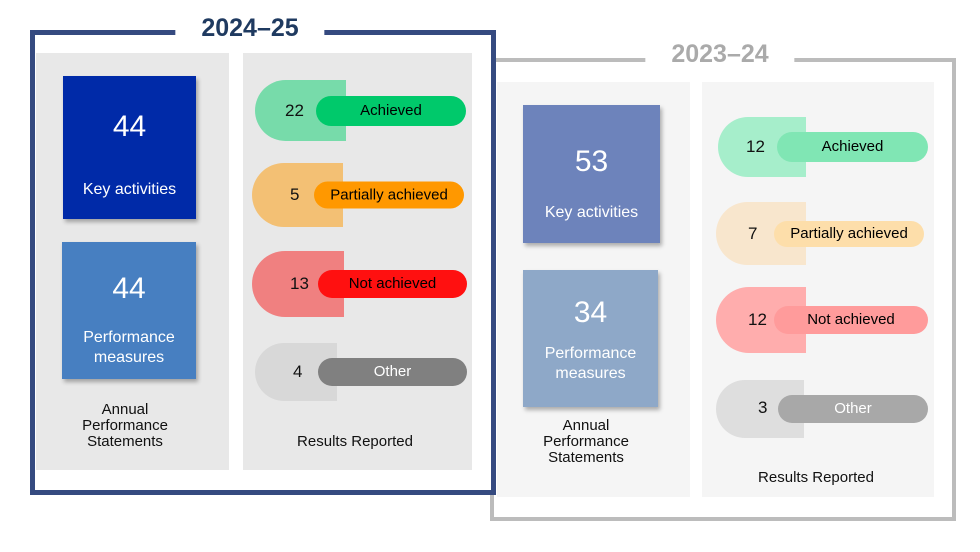 The width and height of the screenshot is (980, 552). I want to click on key-activities-tile-2024-25: 44 Key activities, so click(129, 147).